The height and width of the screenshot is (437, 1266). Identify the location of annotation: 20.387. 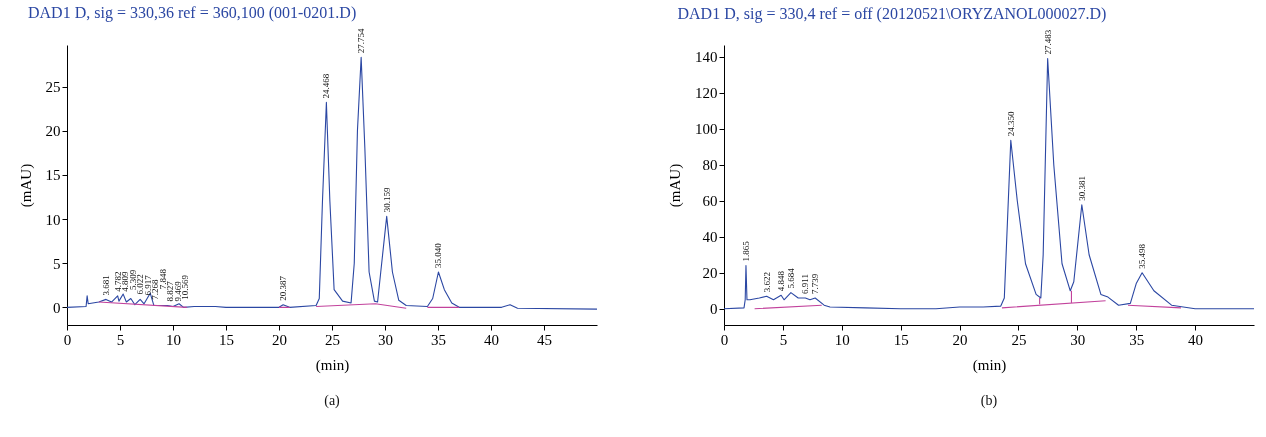
(283, 288).